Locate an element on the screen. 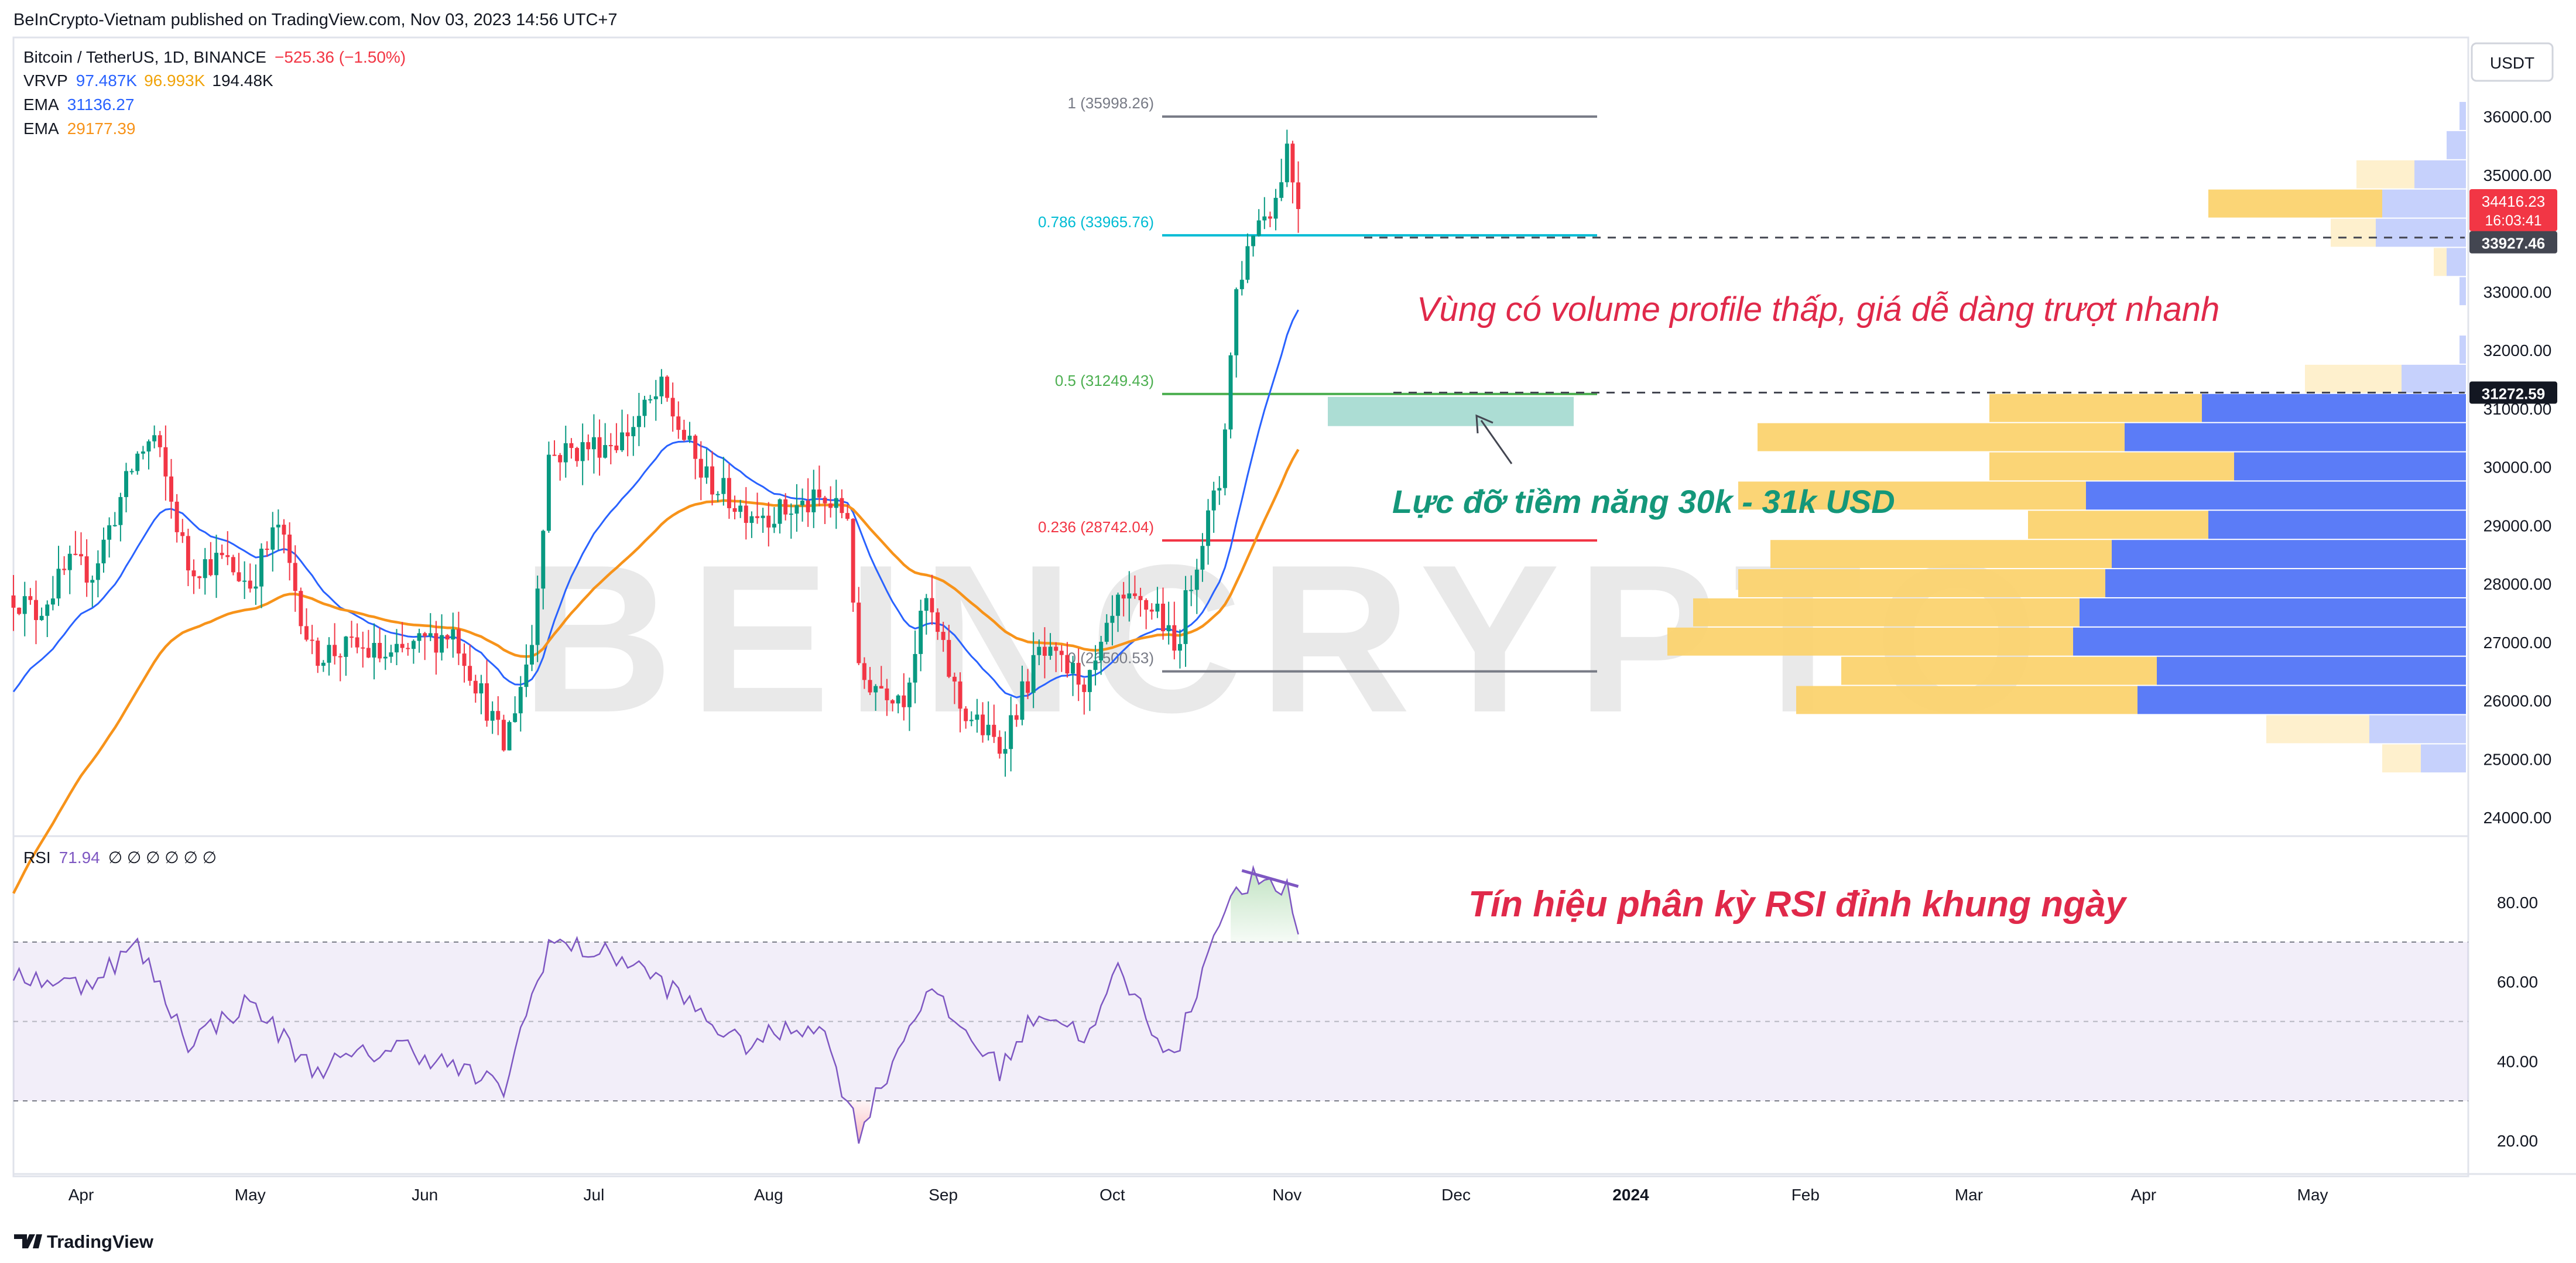 This screenshot has height=1263, width=2576. time-tick-label: Mar is located at coordinates (1969, 1195).